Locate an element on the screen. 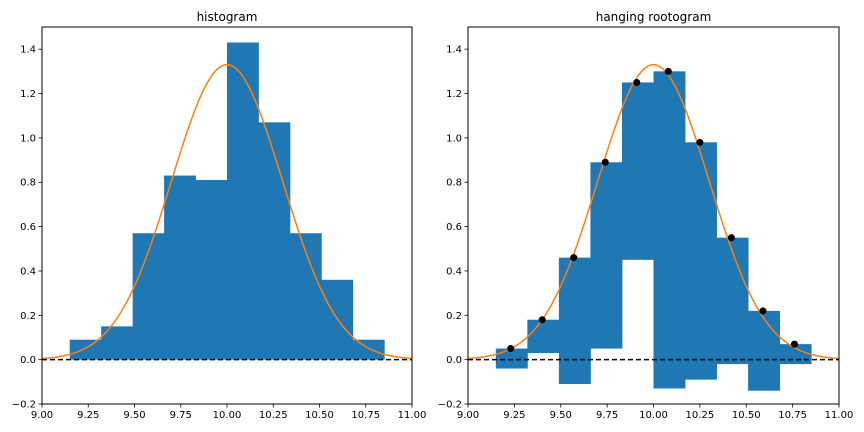  chart-title: hanging rootogram is located at coordinates (654, 17).